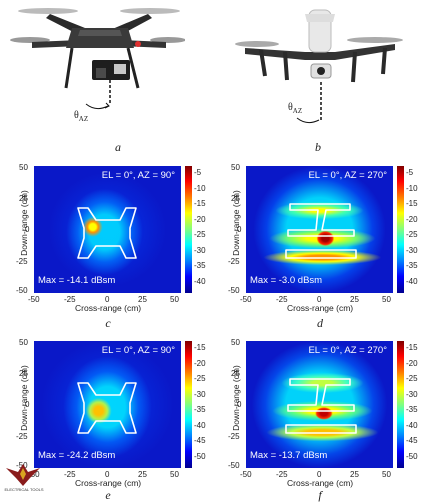 The width and height of the screenshot is (423, 503). I want to click on drone-photo-a, so click(97, 55).